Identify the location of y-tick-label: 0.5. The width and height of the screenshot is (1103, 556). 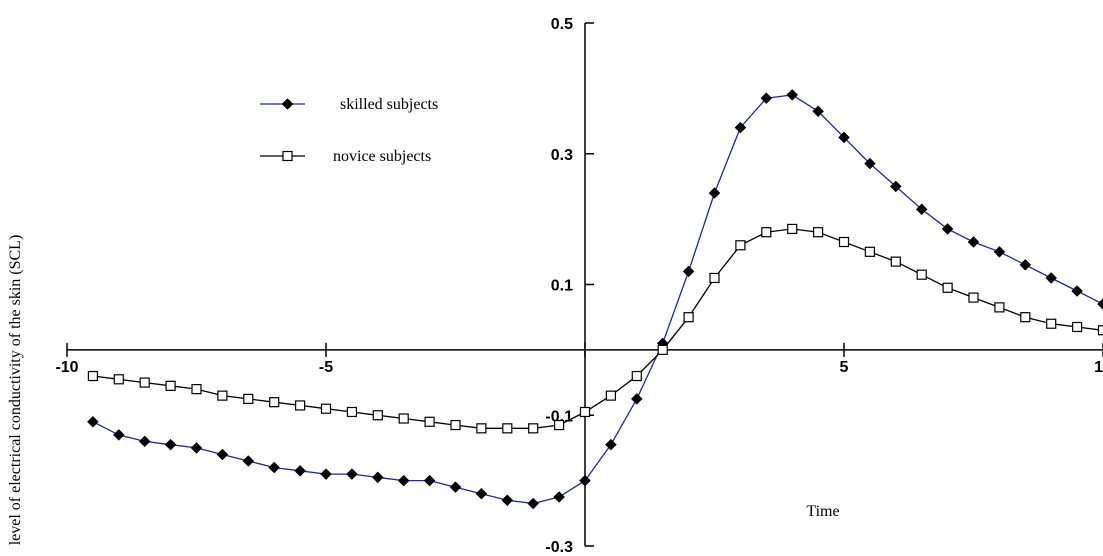
(562, 24).